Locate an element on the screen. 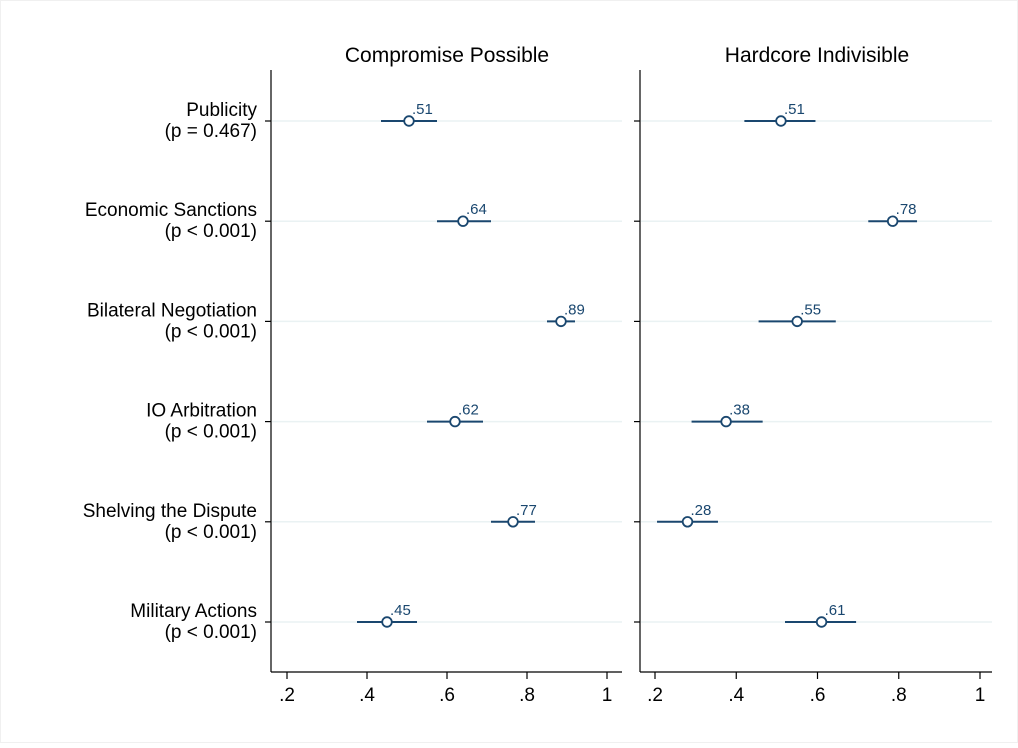  row-p-value: (p = 0.467) is located at coordinates (211, 131).